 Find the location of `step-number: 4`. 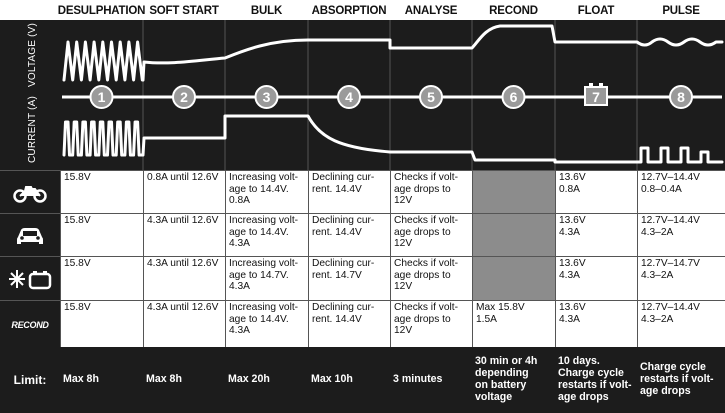

step-number: 4 is located at coordinates (349, 97).